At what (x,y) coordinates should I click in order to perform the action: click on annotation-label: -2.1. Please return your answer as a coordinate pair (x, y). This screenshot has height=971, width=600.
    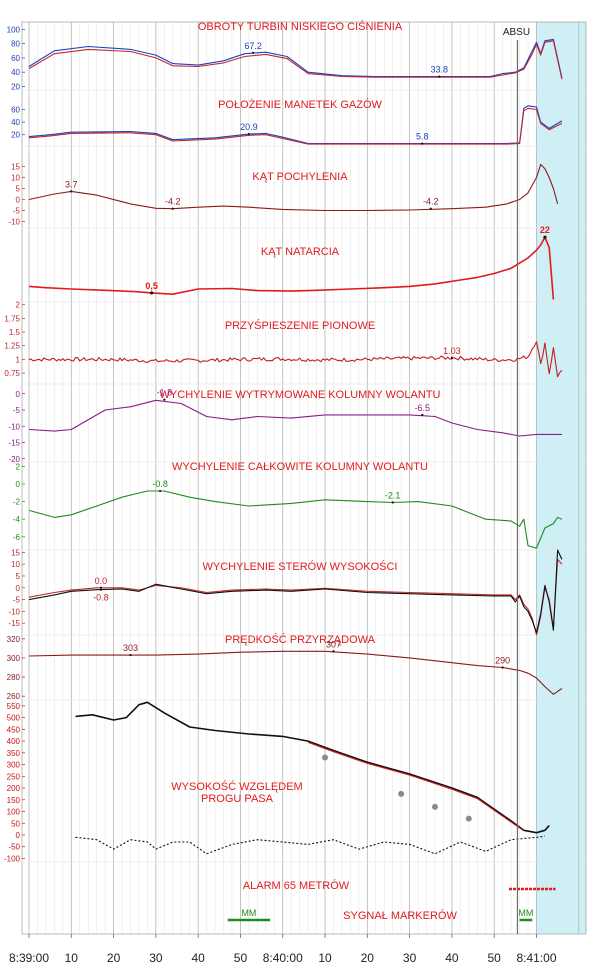
    Looking at the image, I should click on (393, 495).